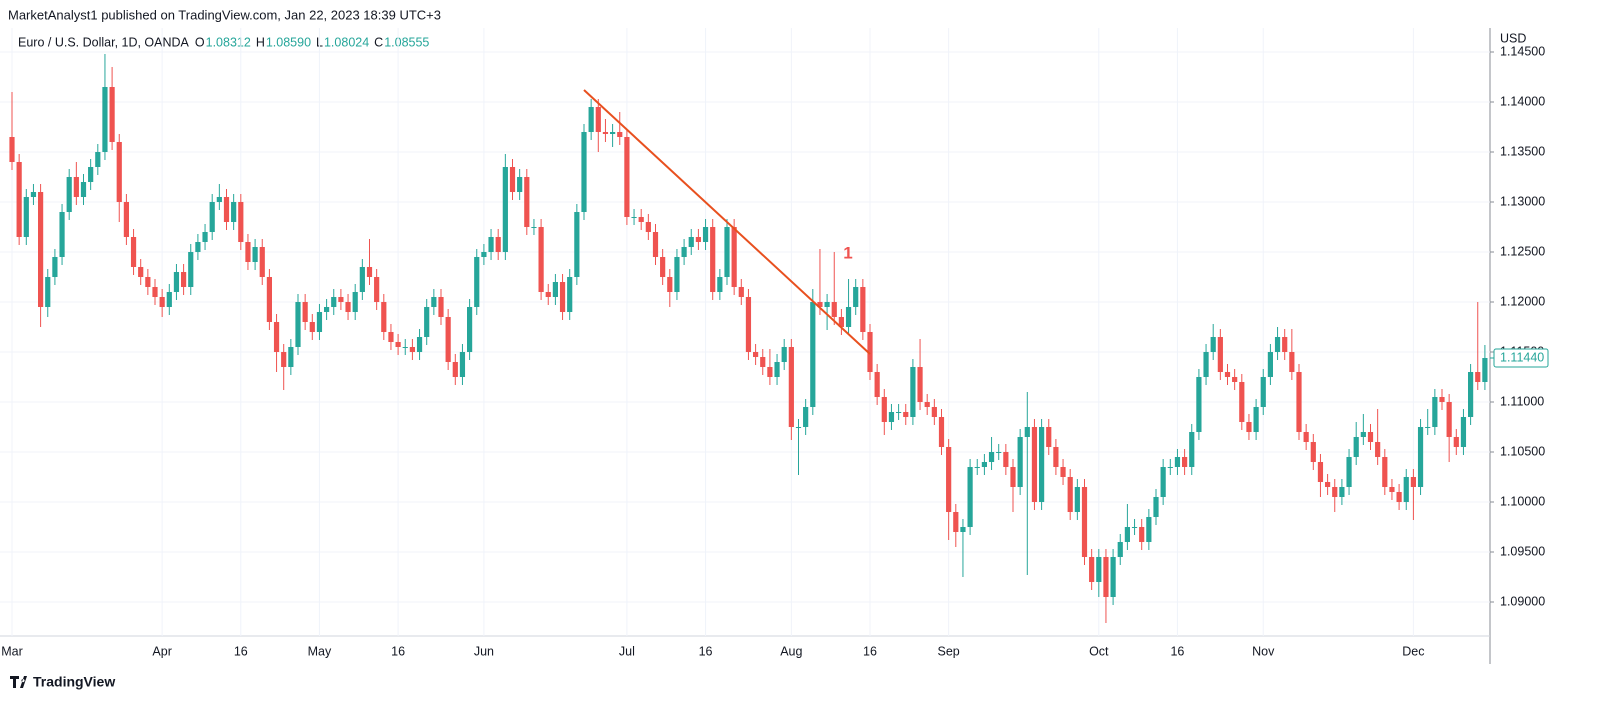 This screenshot has width=1600, height=713. I want to click on readout-key: O, so click(200, 42).